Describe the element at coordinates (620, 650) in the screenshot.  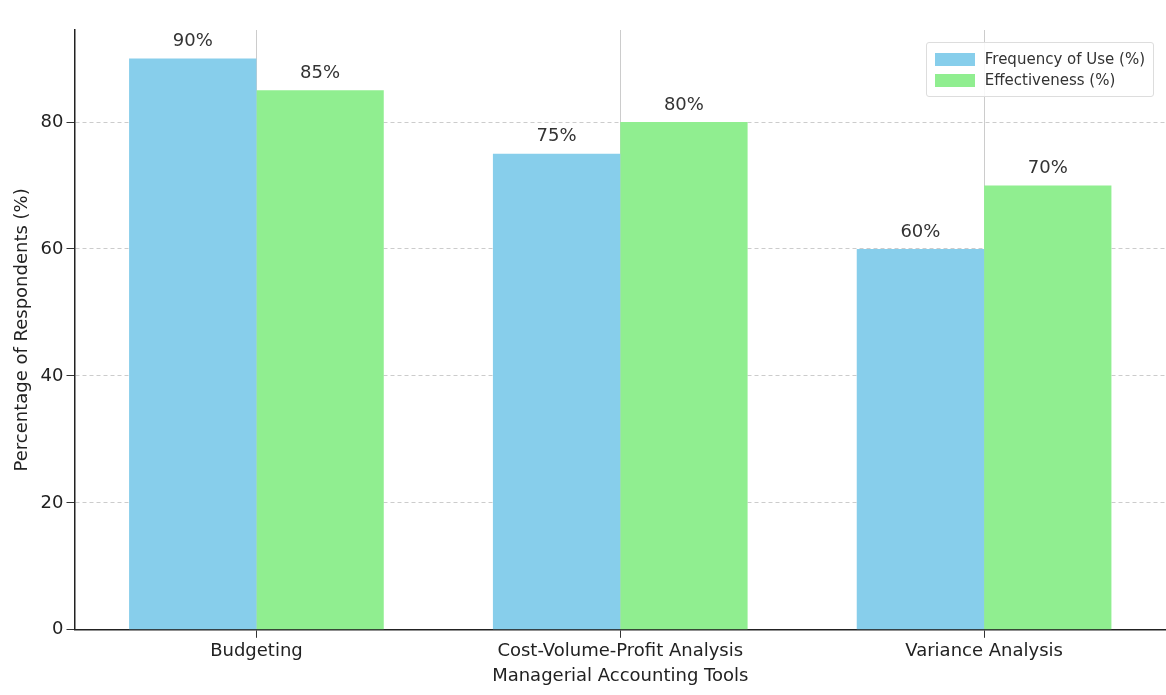
I see `x-tick-label: Cost-Volume-Profit Analysis` at that location.